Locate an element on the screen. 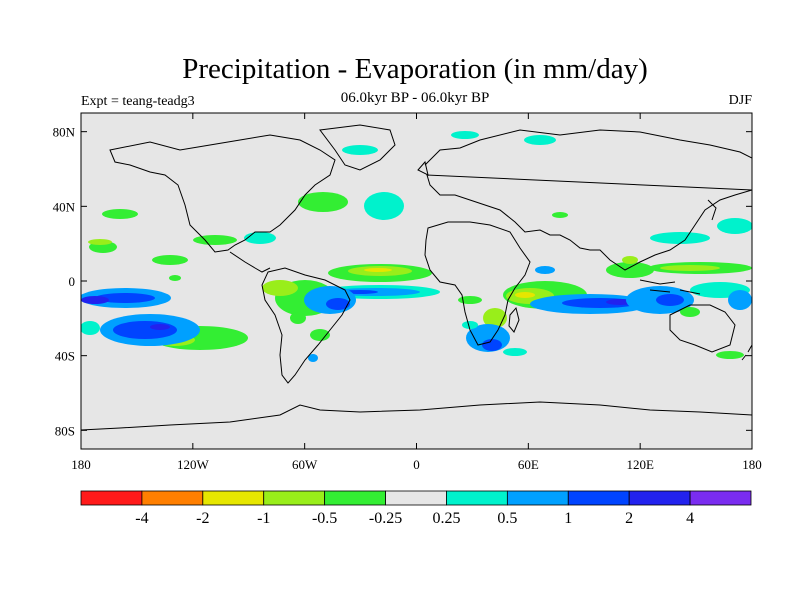 This screenshot has width=800, height=600. colorbar-label: -0.5 is located at coordinates (324, 518).